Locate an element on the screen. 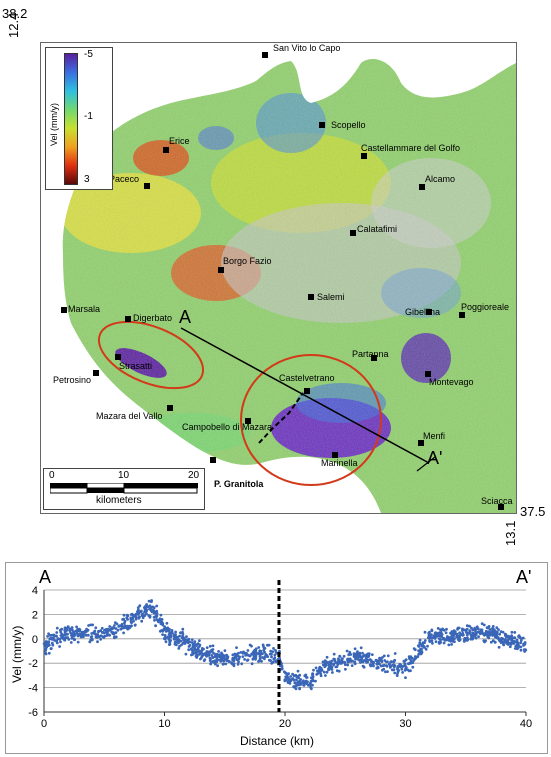 This screenshot has height=757, width=551. town-label: Scopello is located at coordinates (348, 125).